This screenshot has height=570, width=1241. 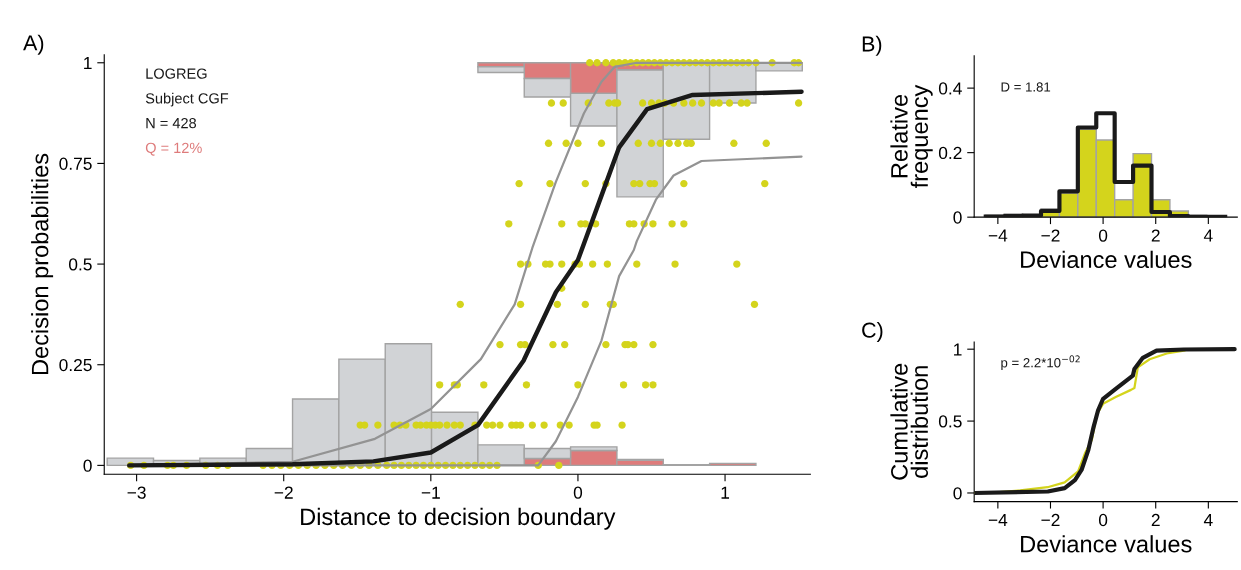 I want to click on annotation: N = 428, so click(x=171, y=123).